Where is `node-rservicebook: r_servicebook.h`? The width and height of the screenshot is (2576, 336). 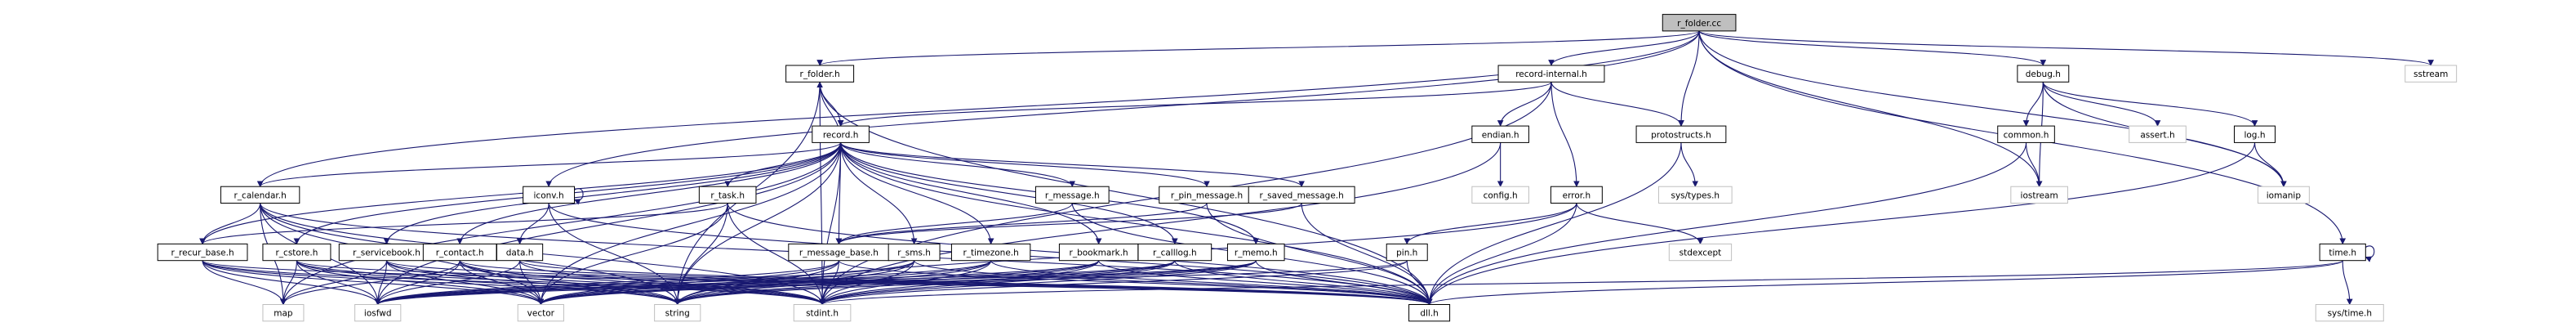
node-rservicebook: r_servicebook.h is located at coordinates (386, 252).